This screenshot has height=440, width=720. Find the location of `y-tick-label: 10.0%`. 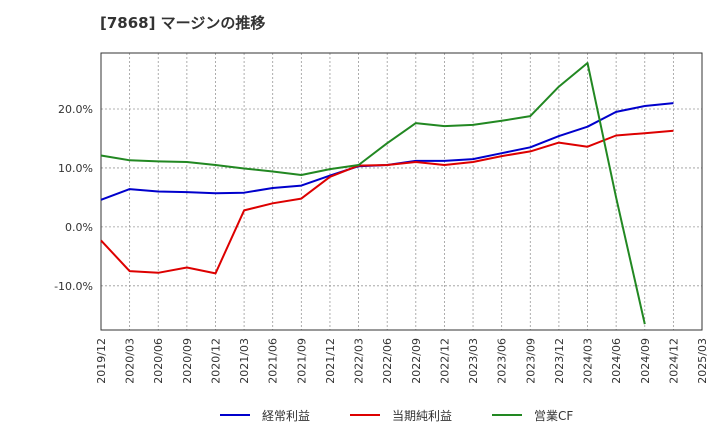

y-tick-label: 10.0% is located at coordinates (75, 168).